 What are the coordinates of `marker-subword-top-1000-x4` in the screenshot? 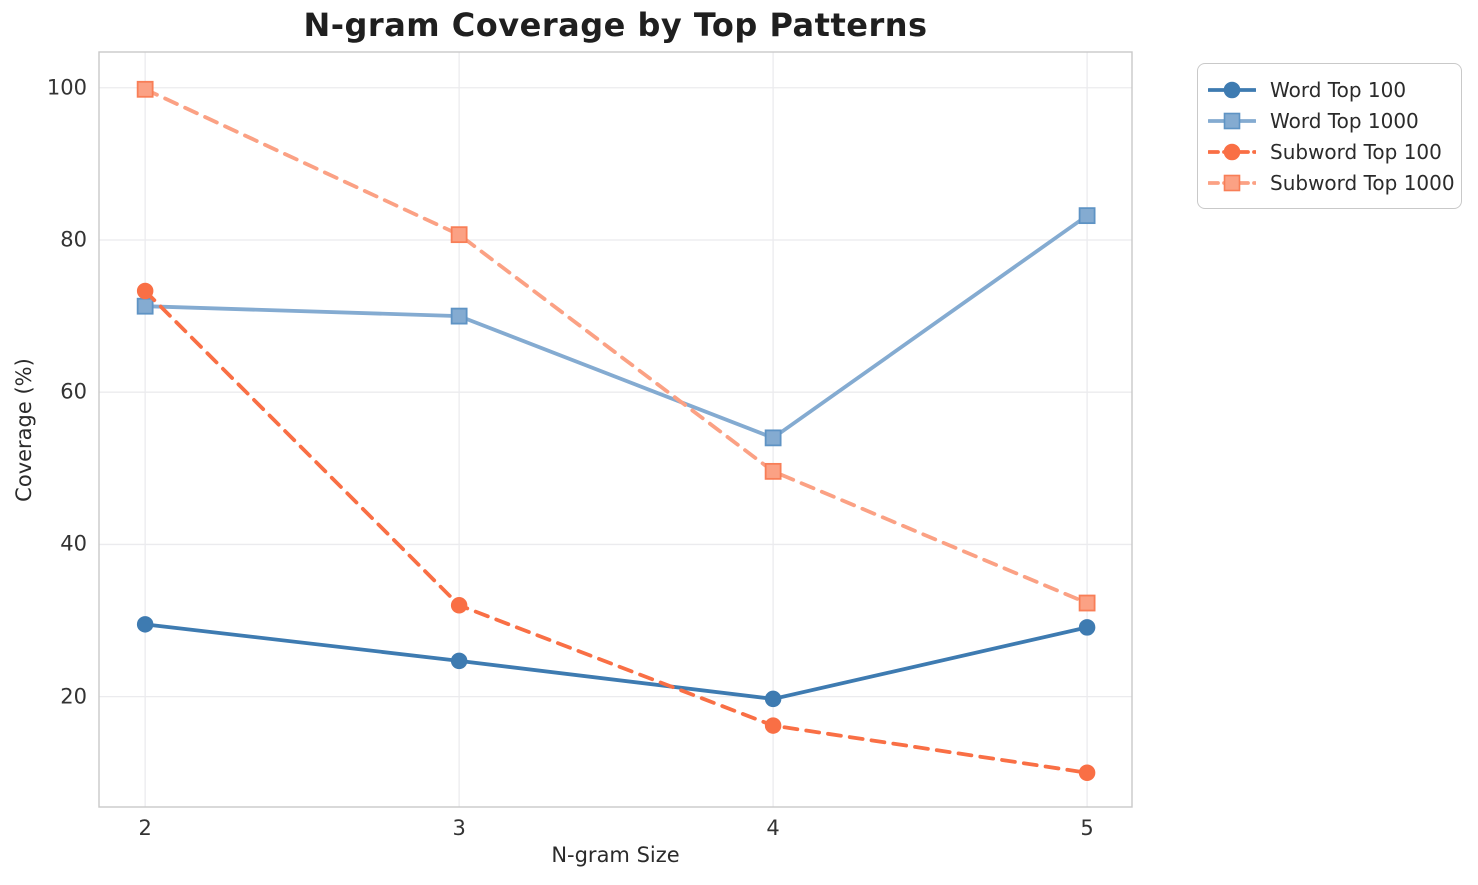 It's located at (773, 471).